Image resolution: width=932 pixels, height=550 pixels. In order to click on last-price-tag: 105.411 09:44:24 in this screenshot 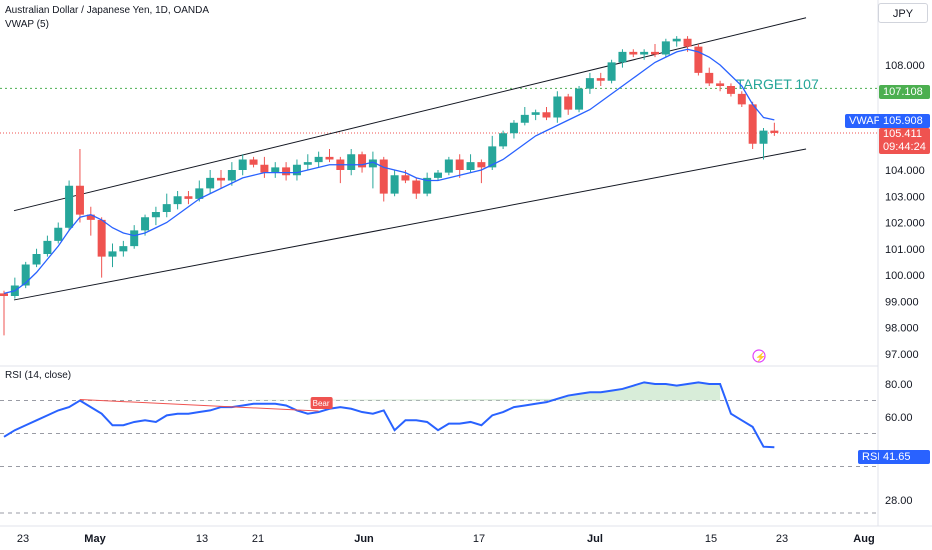, I will do `click(904, 141)`.